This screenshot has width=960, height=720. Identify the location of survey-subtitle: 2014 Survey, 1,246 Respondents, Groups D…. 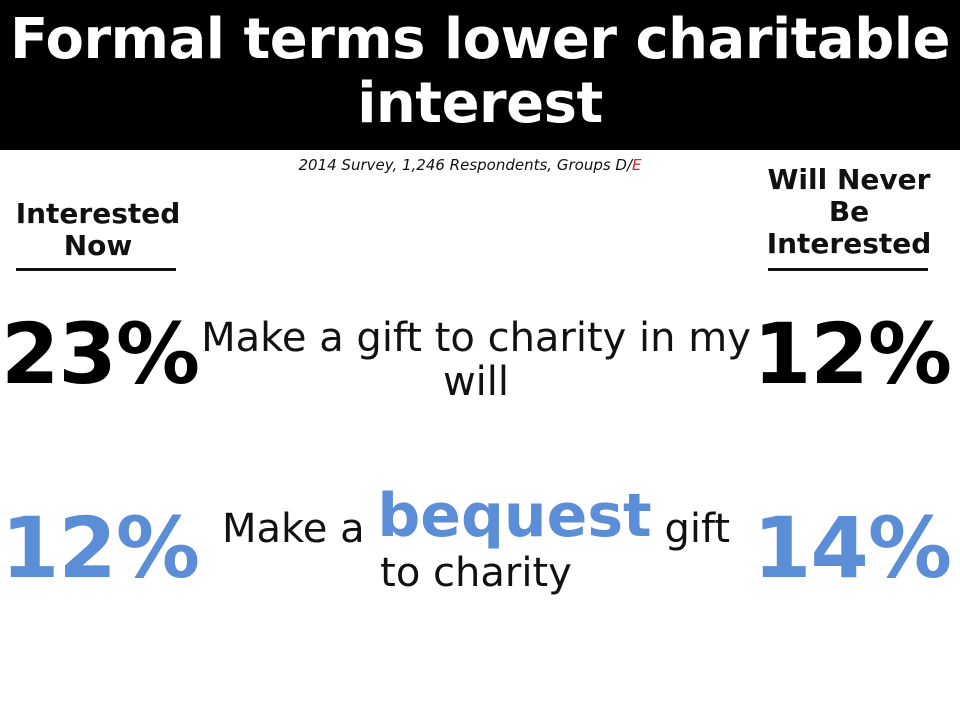
(470, 165).